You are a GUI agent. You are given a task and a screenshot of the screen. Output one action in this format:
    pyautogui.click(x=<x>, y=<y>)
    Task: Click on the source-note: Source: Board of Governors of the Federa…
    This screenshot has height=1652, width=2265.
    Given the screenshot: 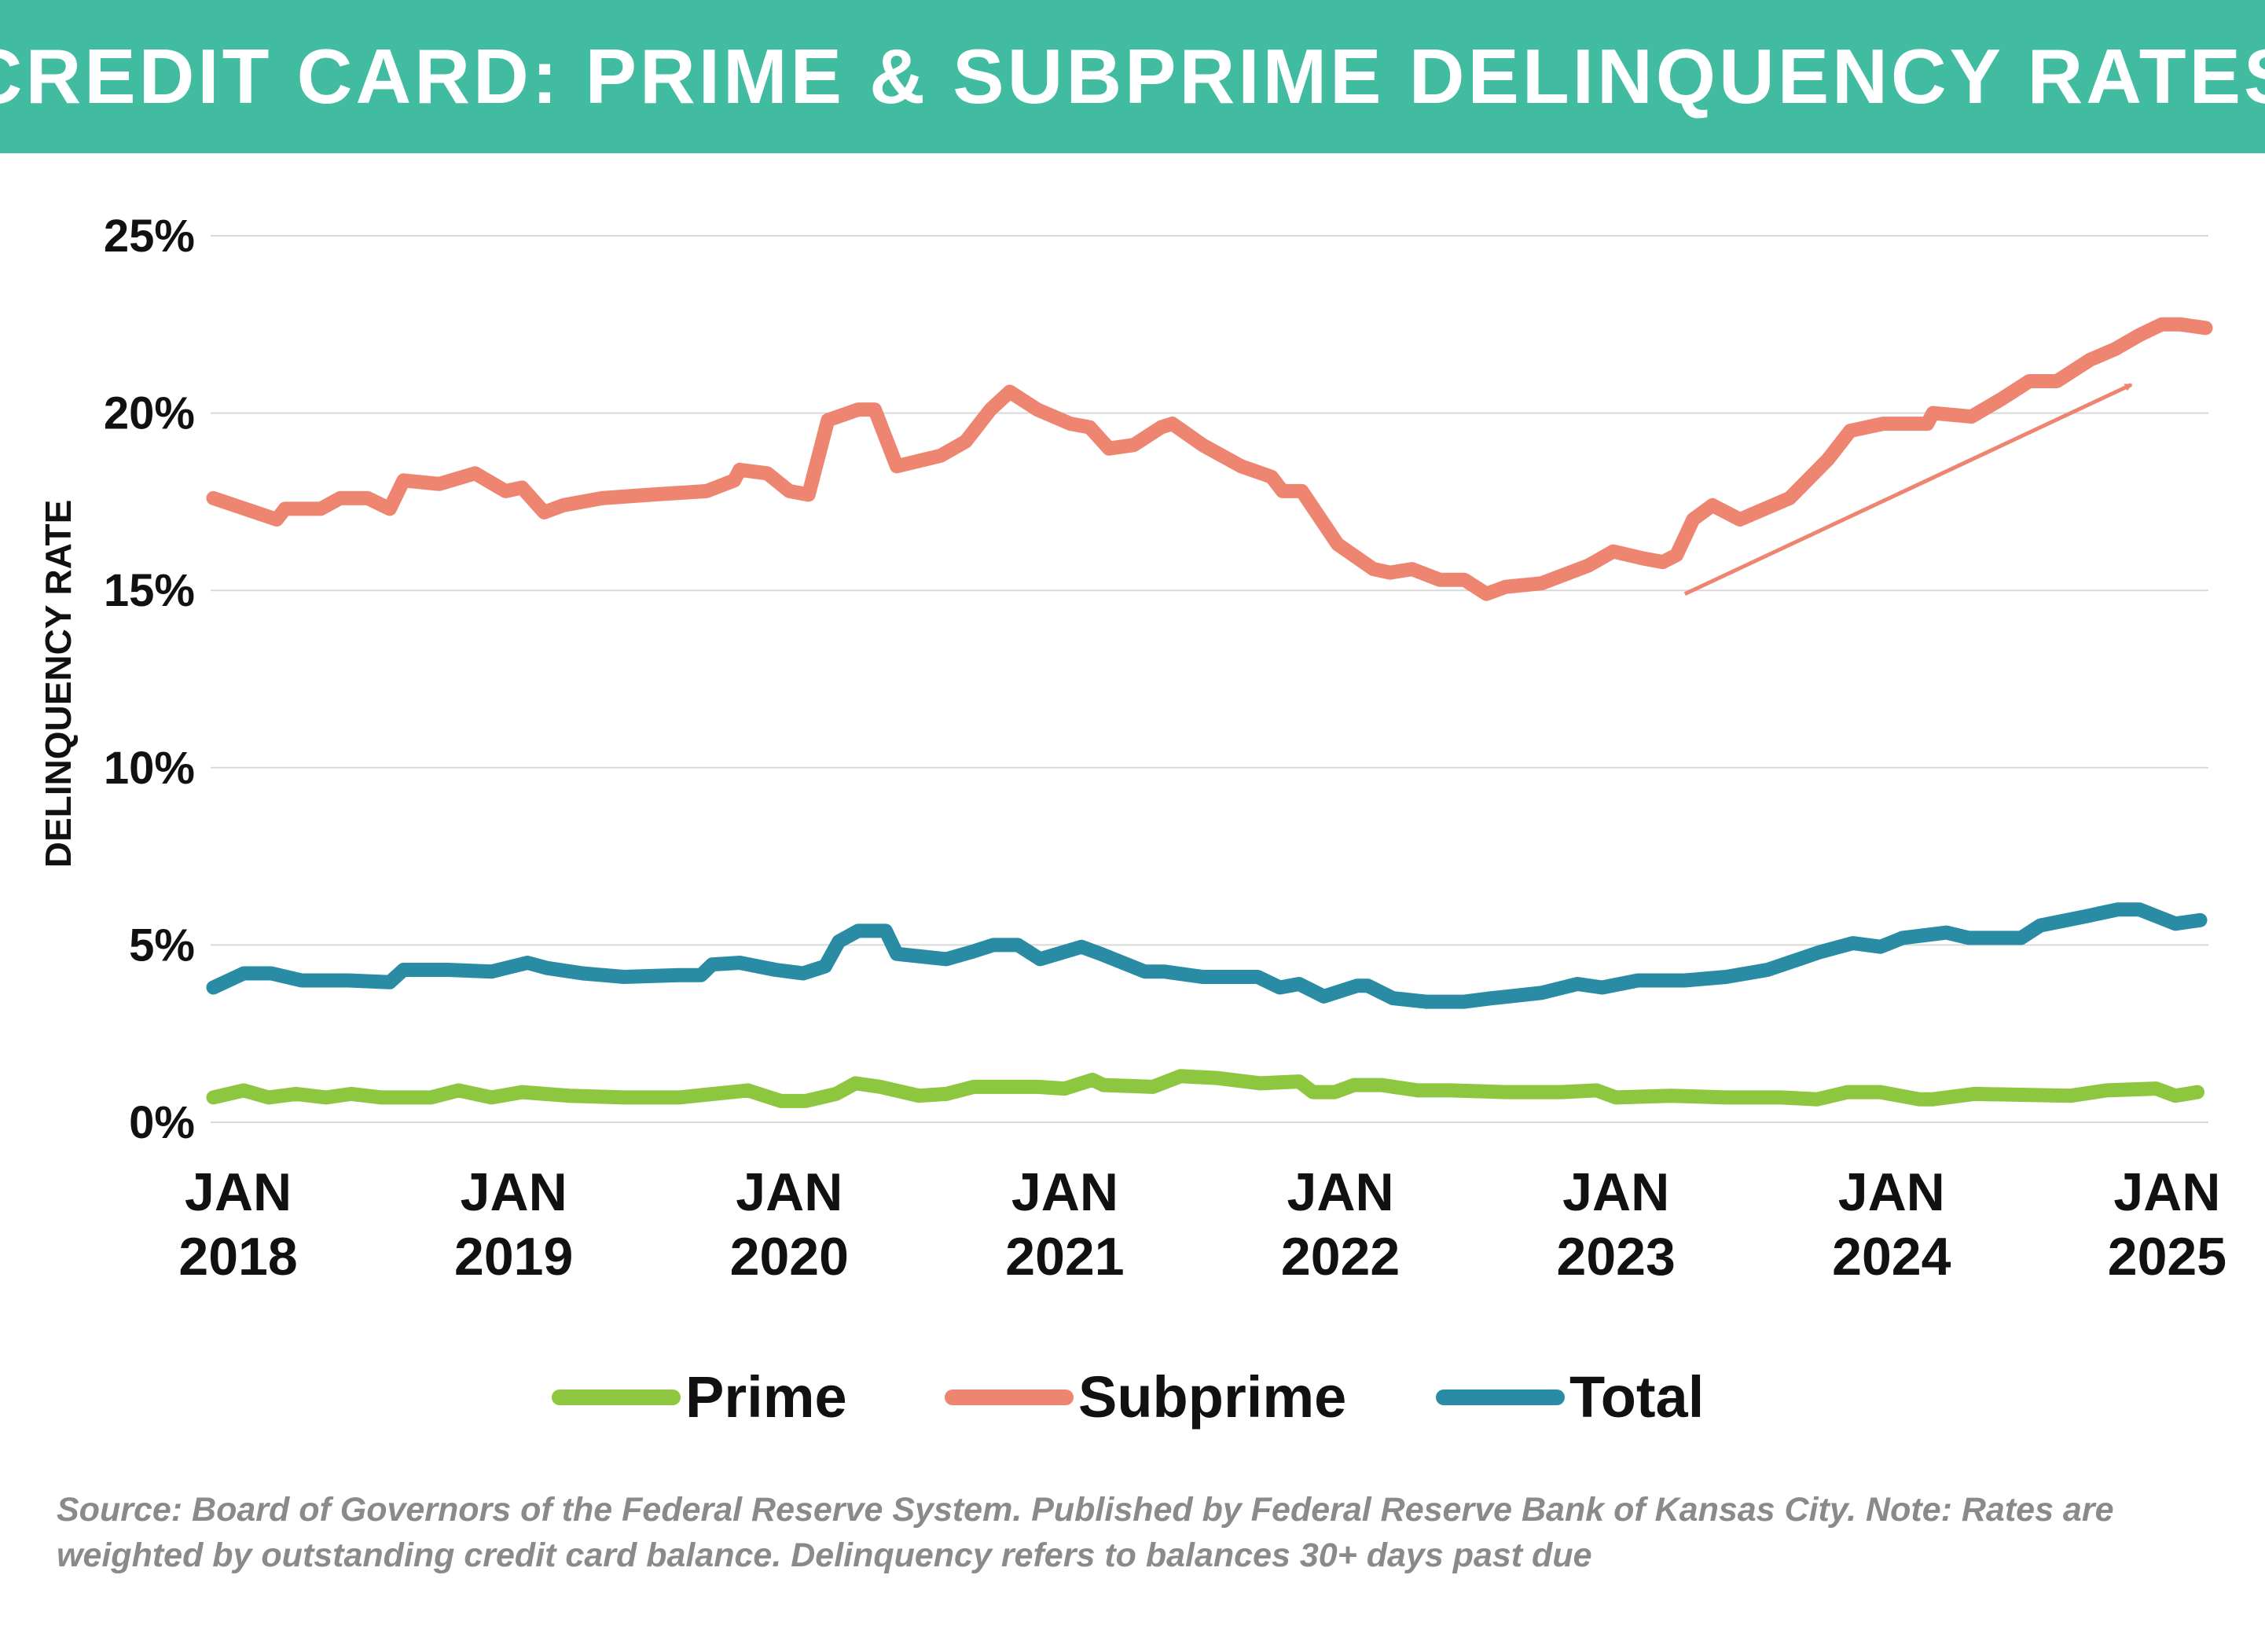 What is the action you would take?
    pyautogui.click(x=1085, y=1533)
    